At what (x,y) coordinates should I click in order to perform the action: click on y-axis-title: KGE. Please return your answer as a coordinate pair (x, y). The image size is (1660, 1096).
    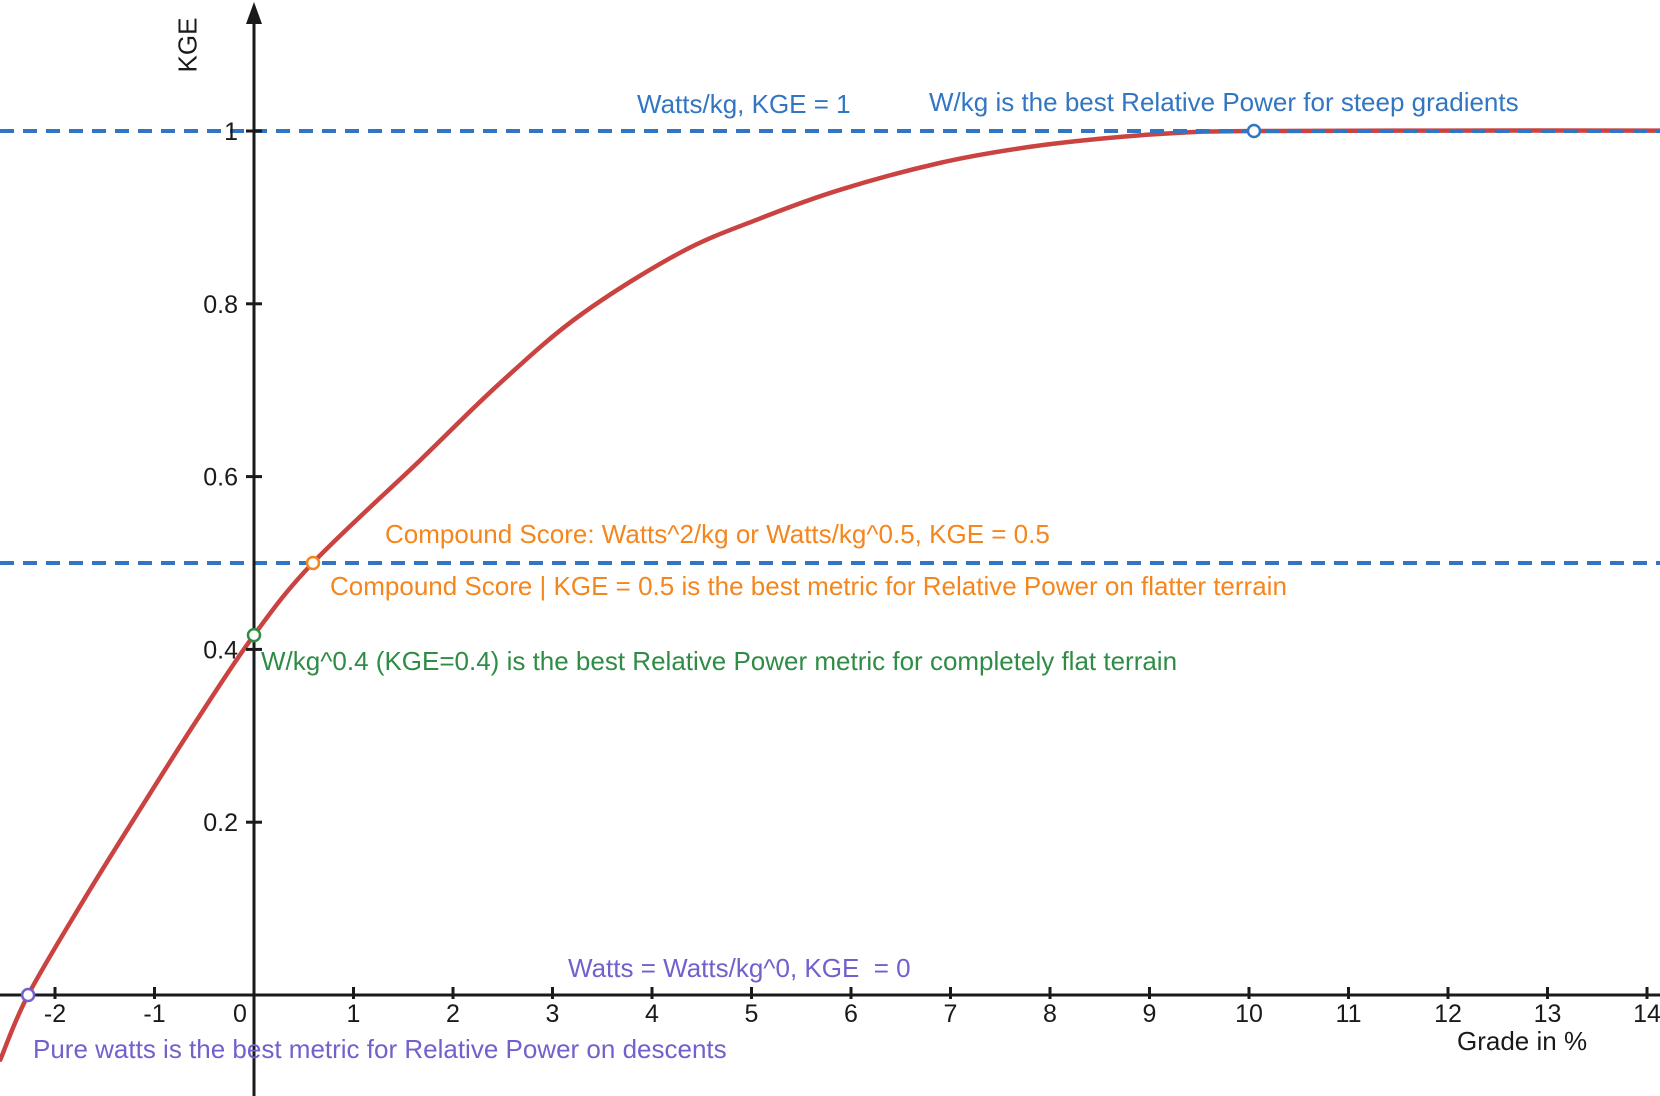
    Looking at the image, I should click on (187, 45).